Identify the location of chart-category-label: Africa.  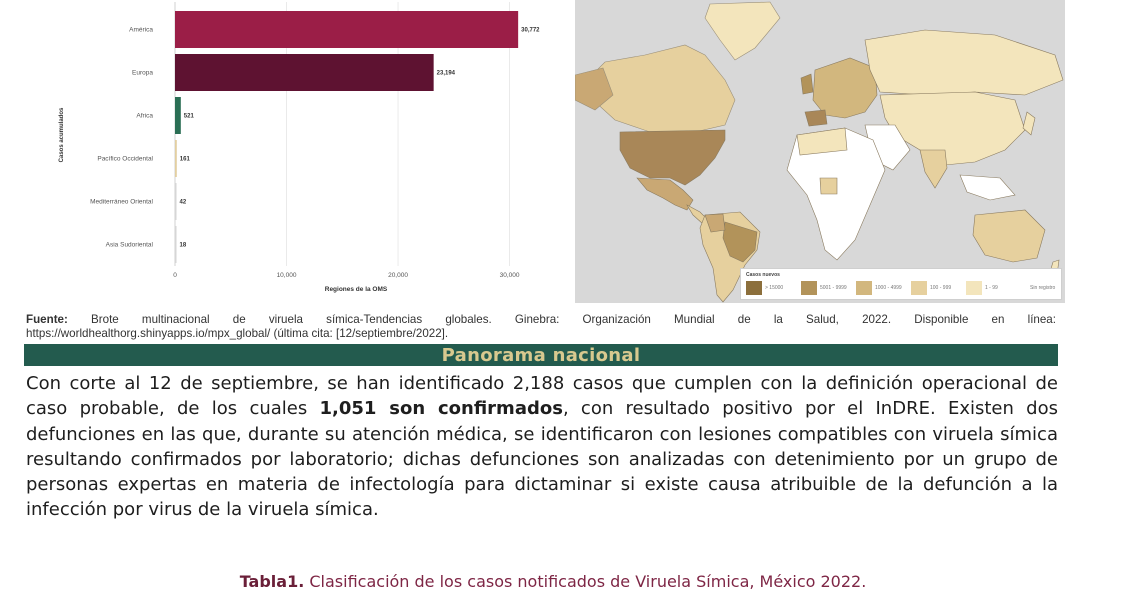
(144, 116).